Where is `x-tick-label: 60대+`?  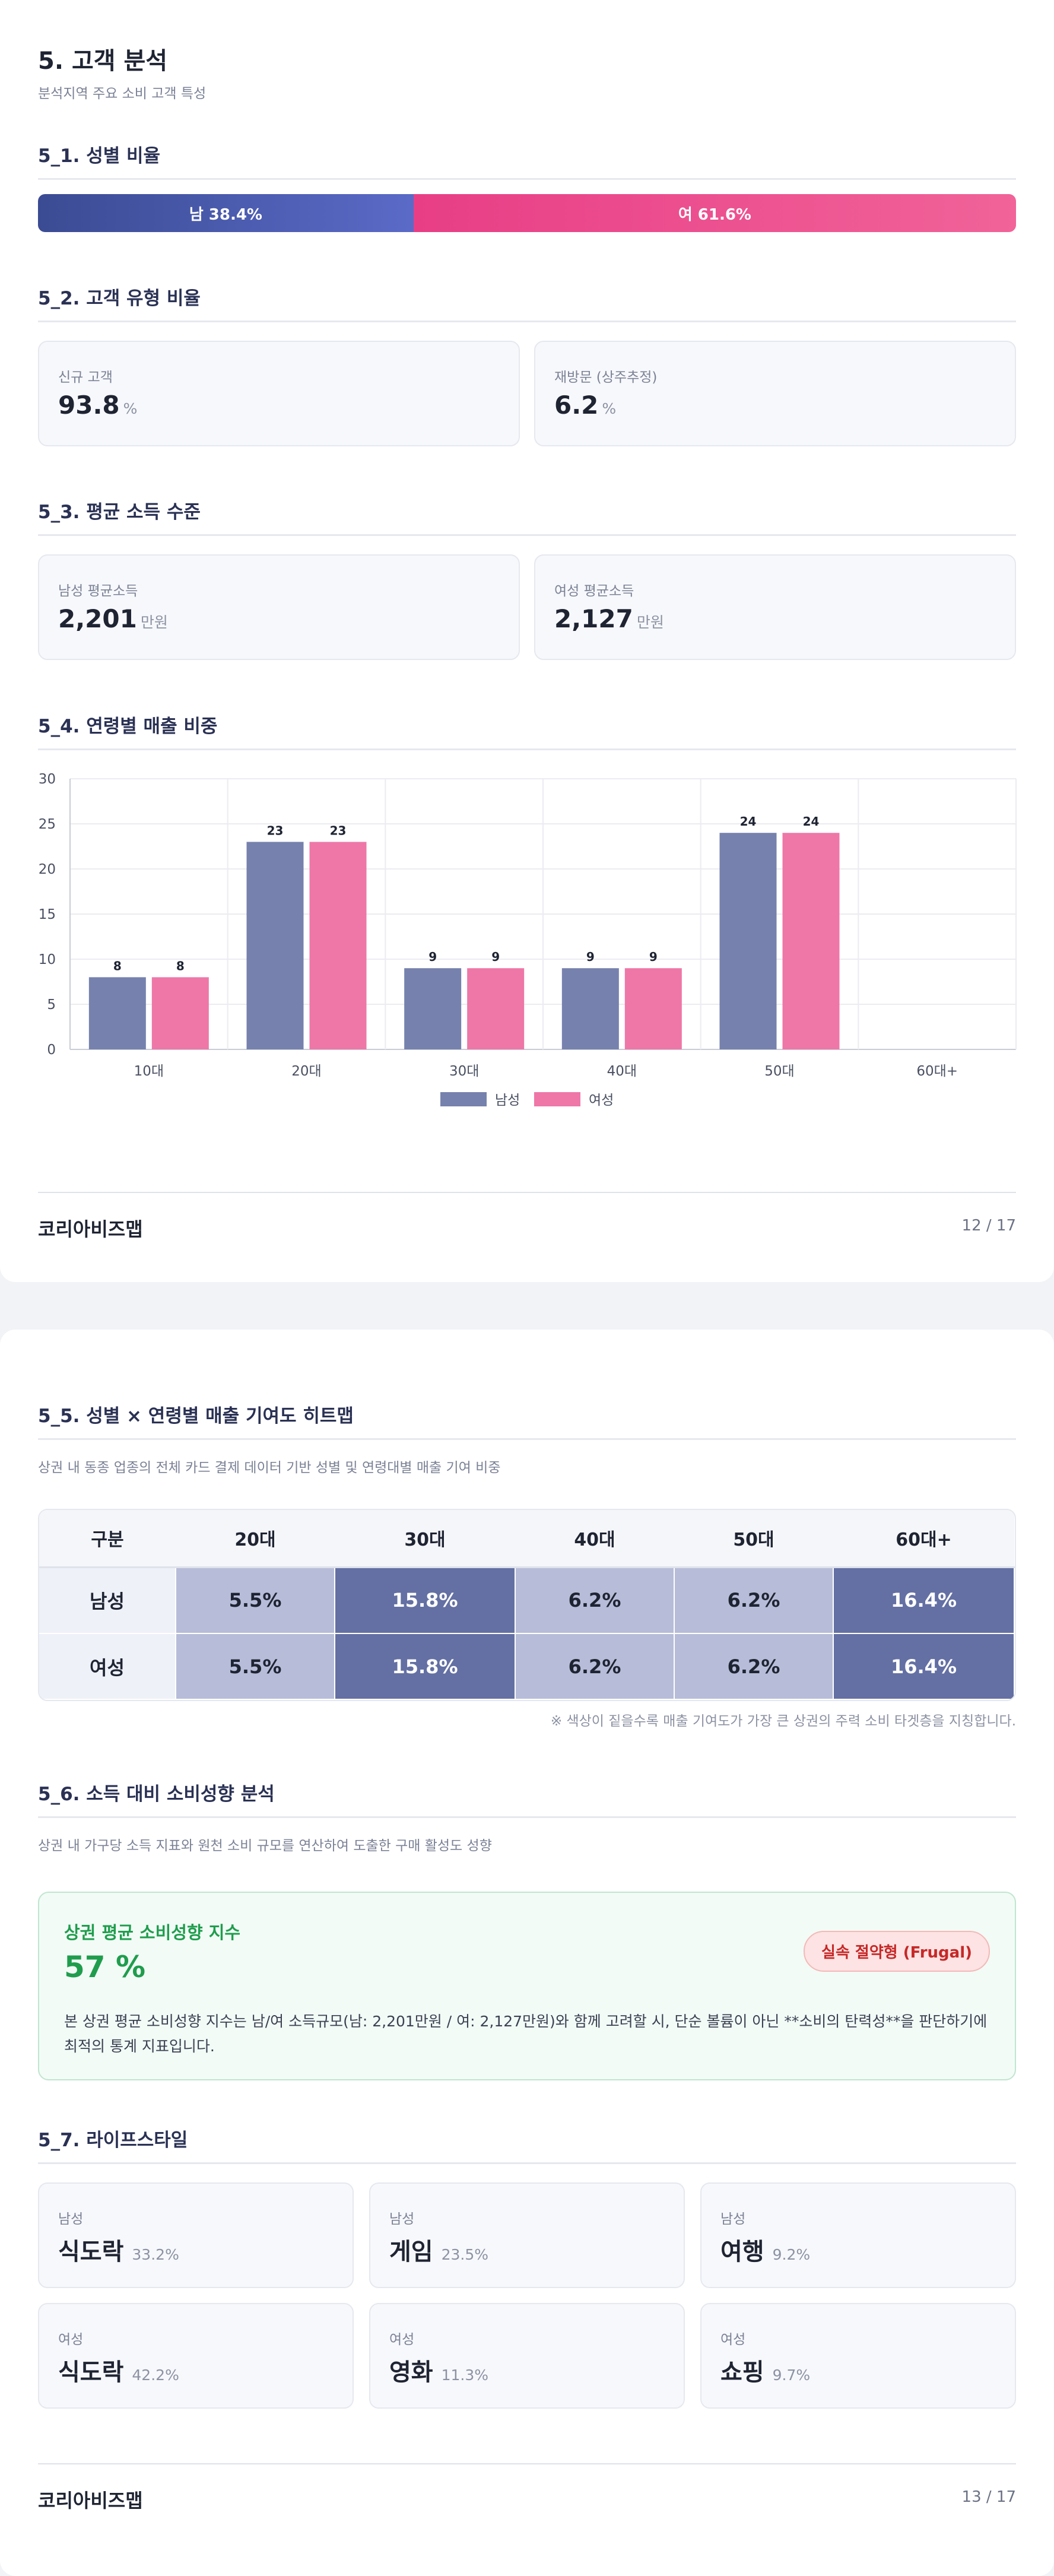
x-tick-label: 60대+ is located at coordinates (937, 1071).